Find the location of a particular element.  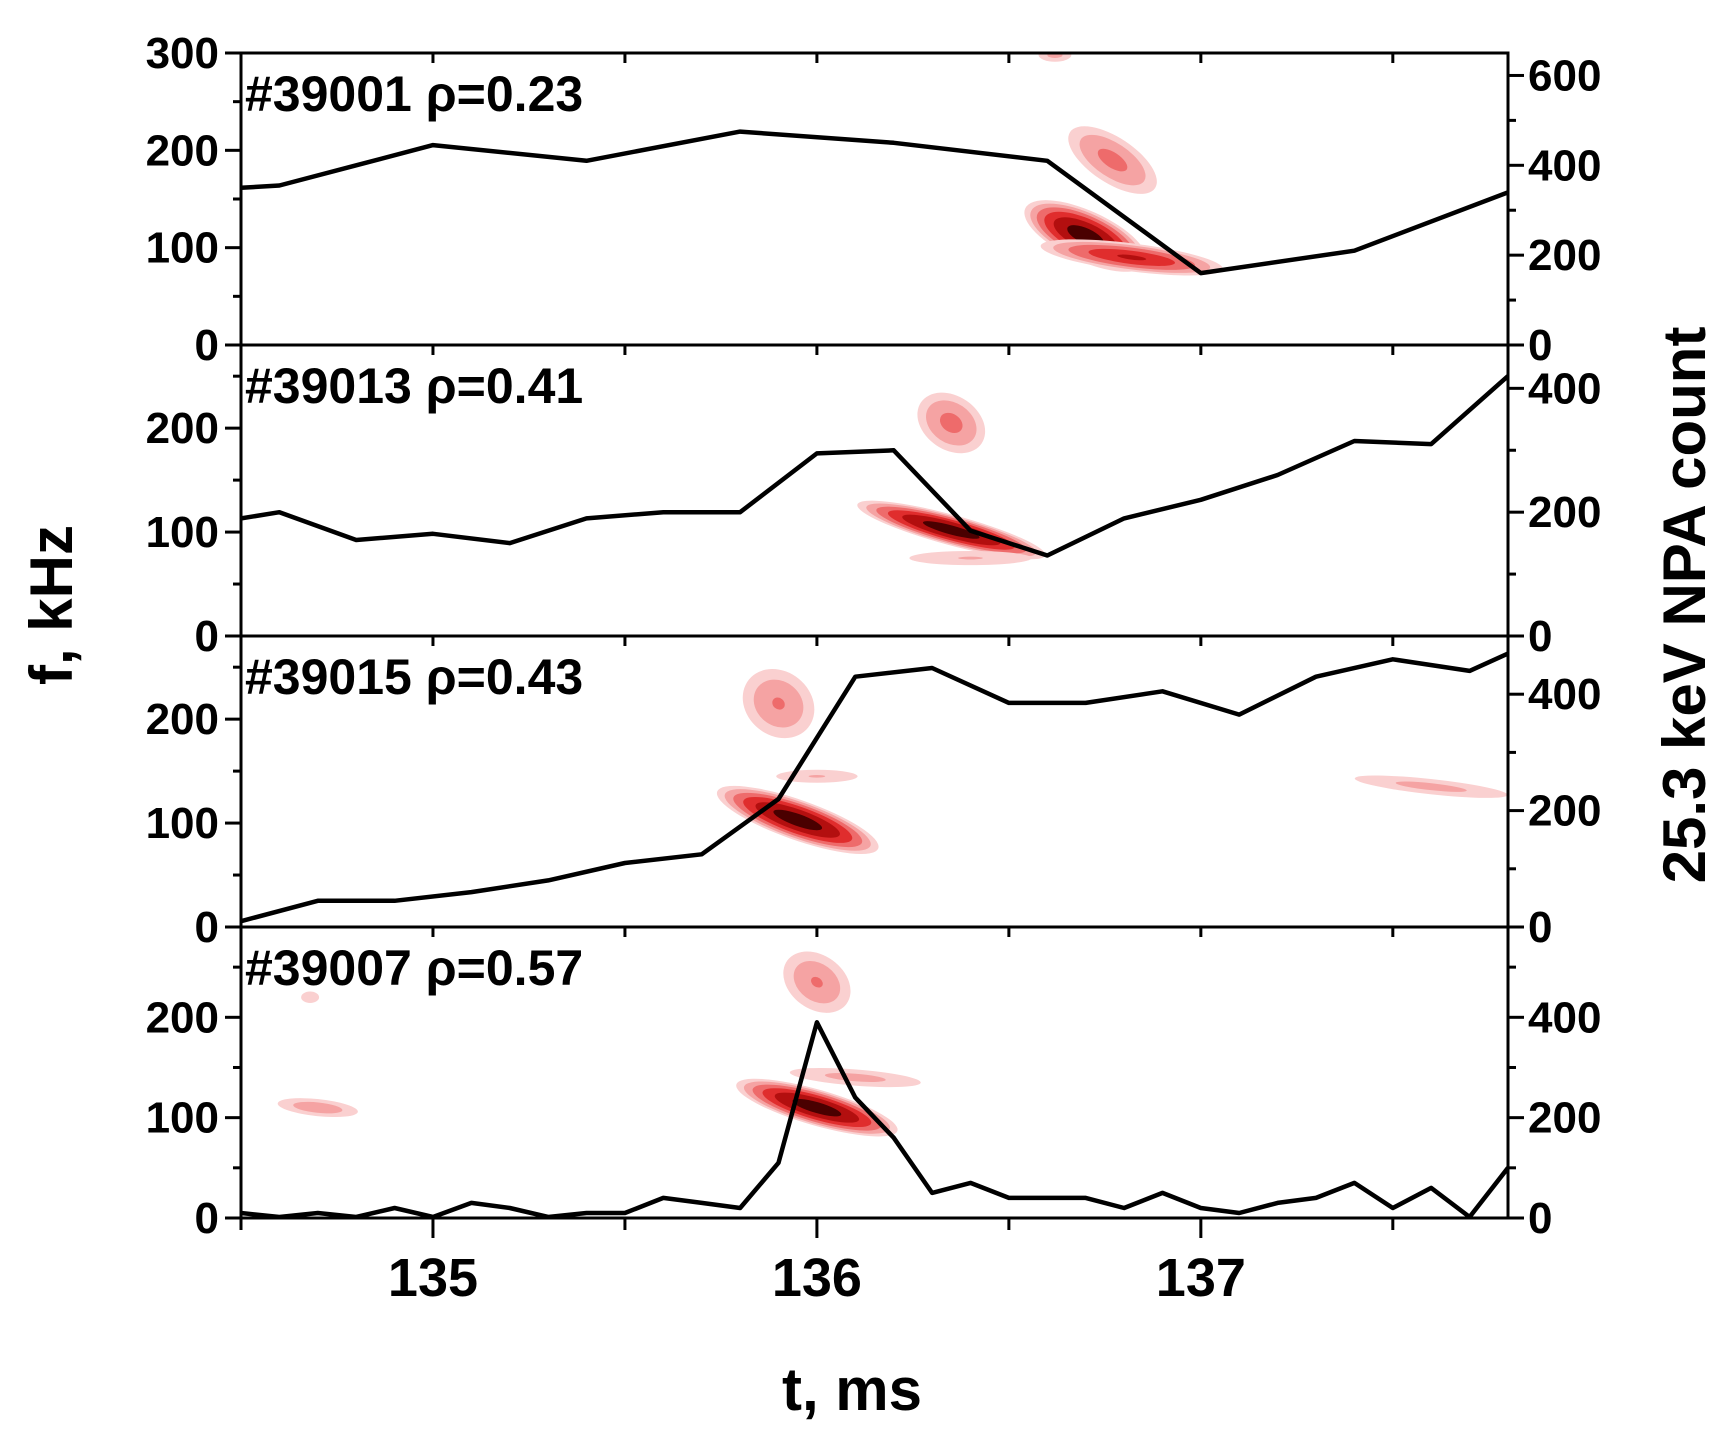

x-tick-label: 137 is located at coordinates (1201, 1278).